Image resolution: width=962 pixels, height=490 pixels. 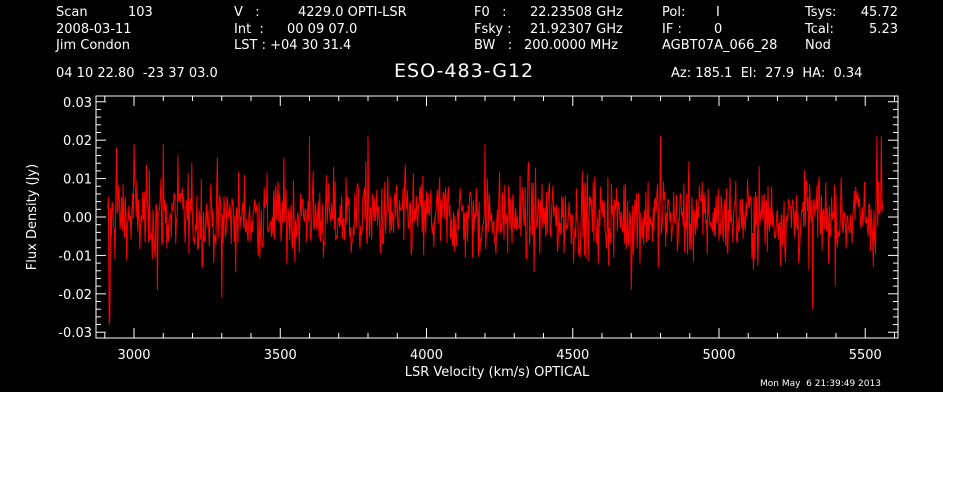 I want to click on y-tick-label: 0.03, so click(x=77, y=103).